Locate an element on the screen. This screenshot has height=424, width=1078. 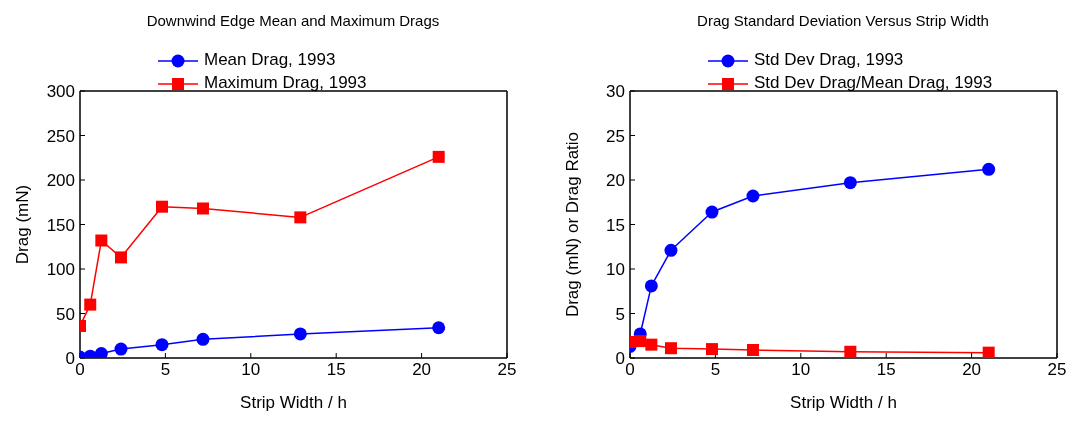
y-tick-label: 20 is located at coordinates (615, 181).